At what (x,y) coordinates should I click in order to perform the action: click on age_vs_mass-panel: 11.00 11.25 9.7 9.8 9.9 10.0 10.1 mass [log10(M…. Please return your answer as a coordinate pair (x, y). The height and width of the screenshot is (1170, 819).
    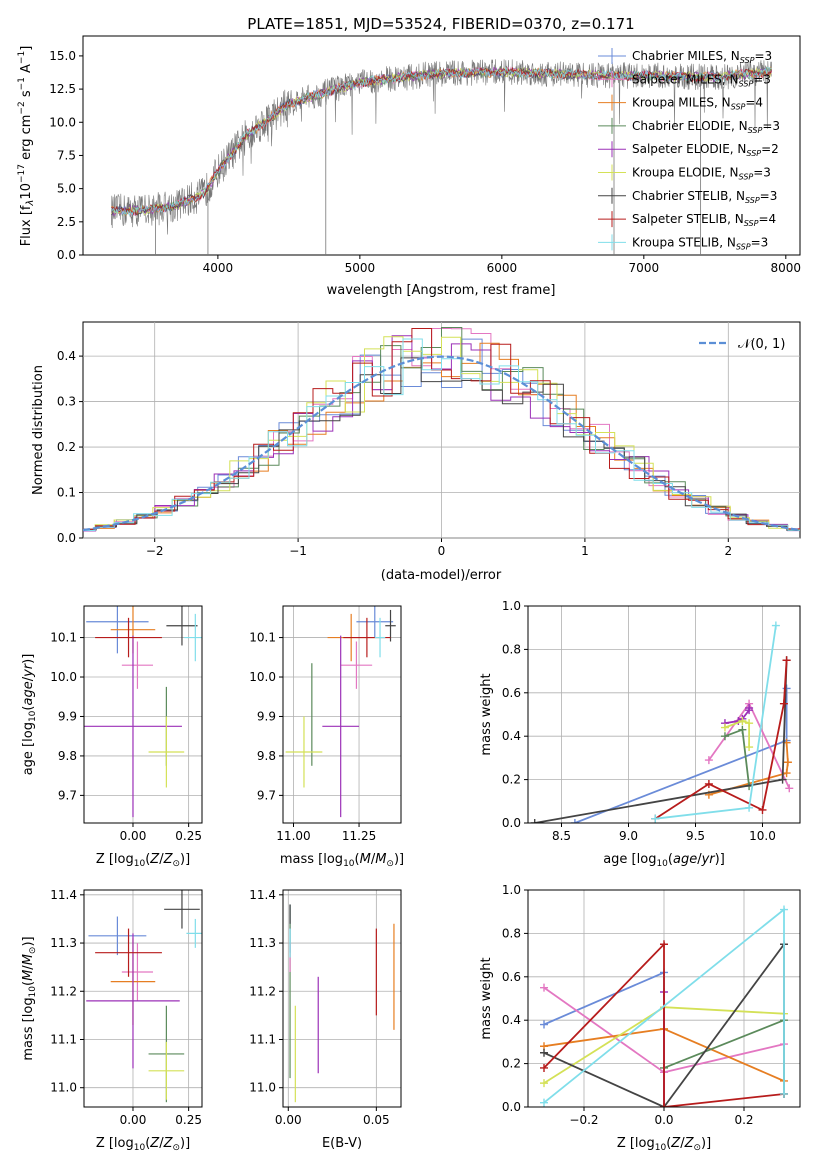
    Looking at the image, I should click on (326, 737).